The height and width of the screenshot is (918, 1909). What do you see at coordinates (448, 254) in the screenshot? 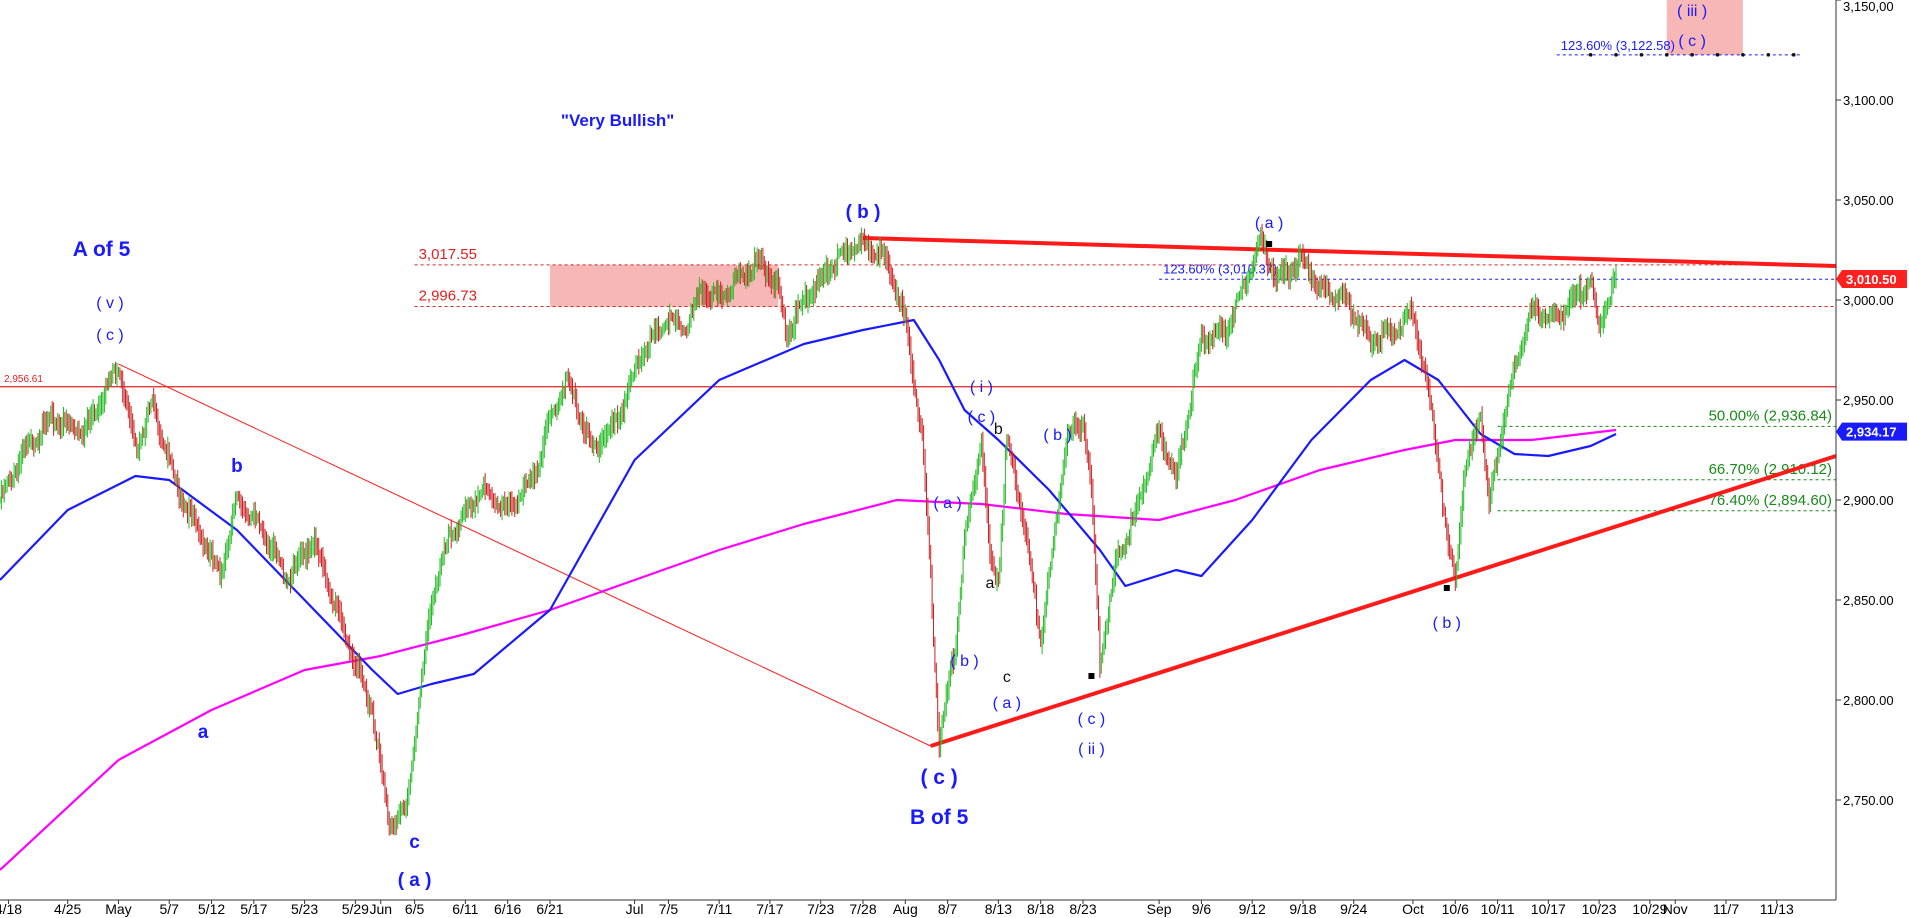
I see `level-label-1: 3,017.55` at bounding box center [448, 254].